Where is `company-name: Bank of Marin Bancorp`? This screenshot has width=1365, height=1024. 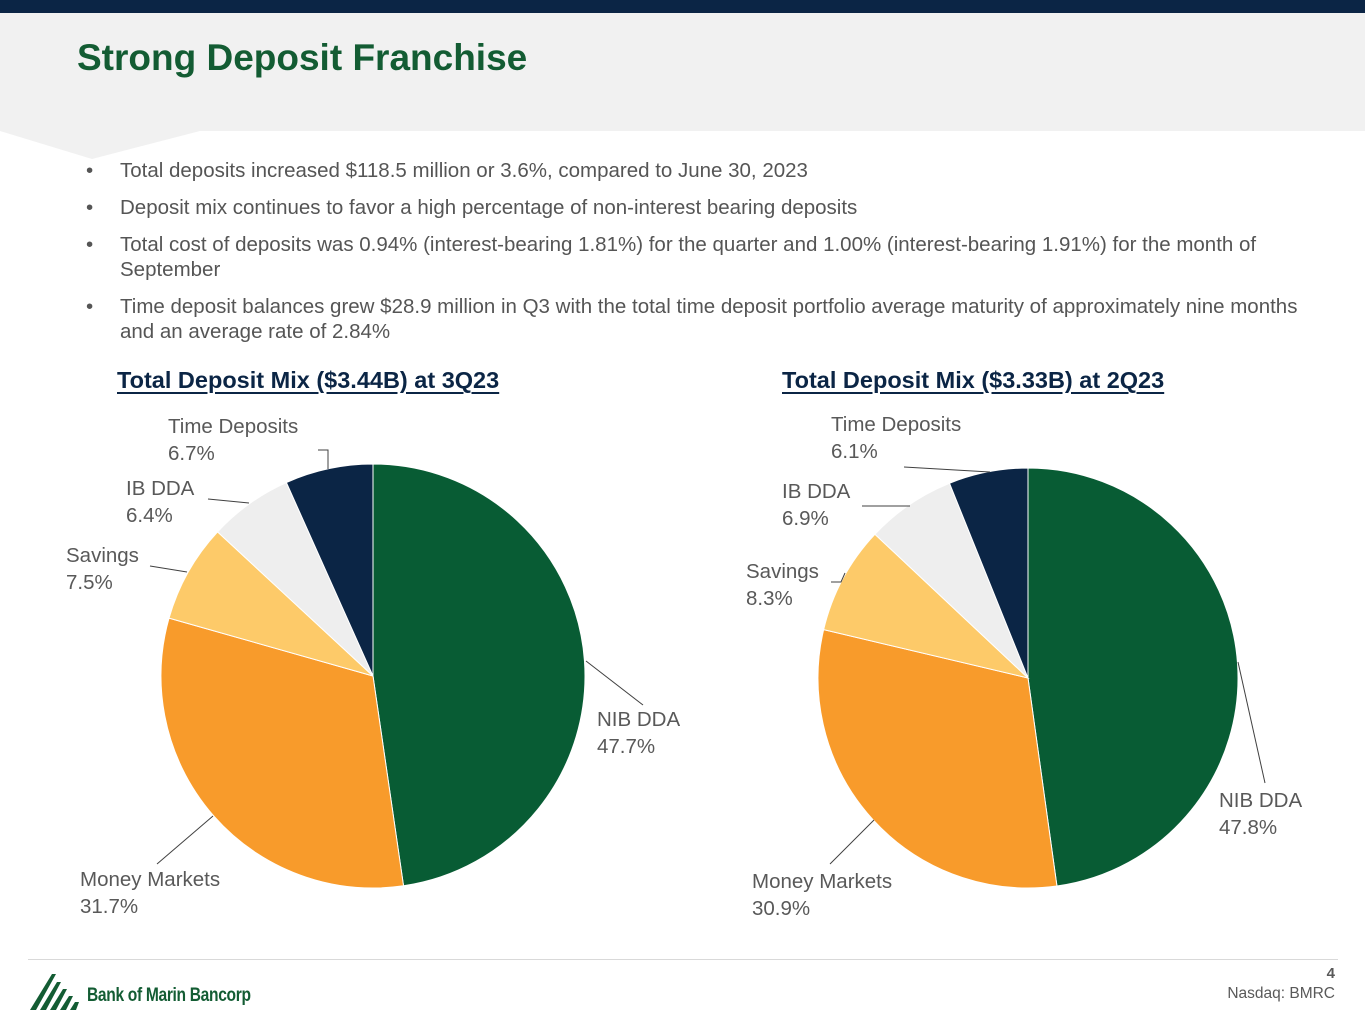 company-name: Bank of Marin Bancorp is located at coordinates (169, 995).